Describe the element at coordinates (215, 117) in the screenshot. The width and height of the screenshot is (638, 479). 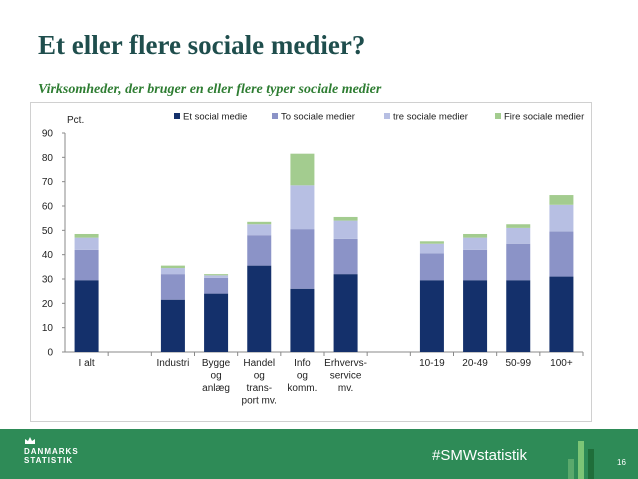
I see `legend-label: Et social medie` at that location.